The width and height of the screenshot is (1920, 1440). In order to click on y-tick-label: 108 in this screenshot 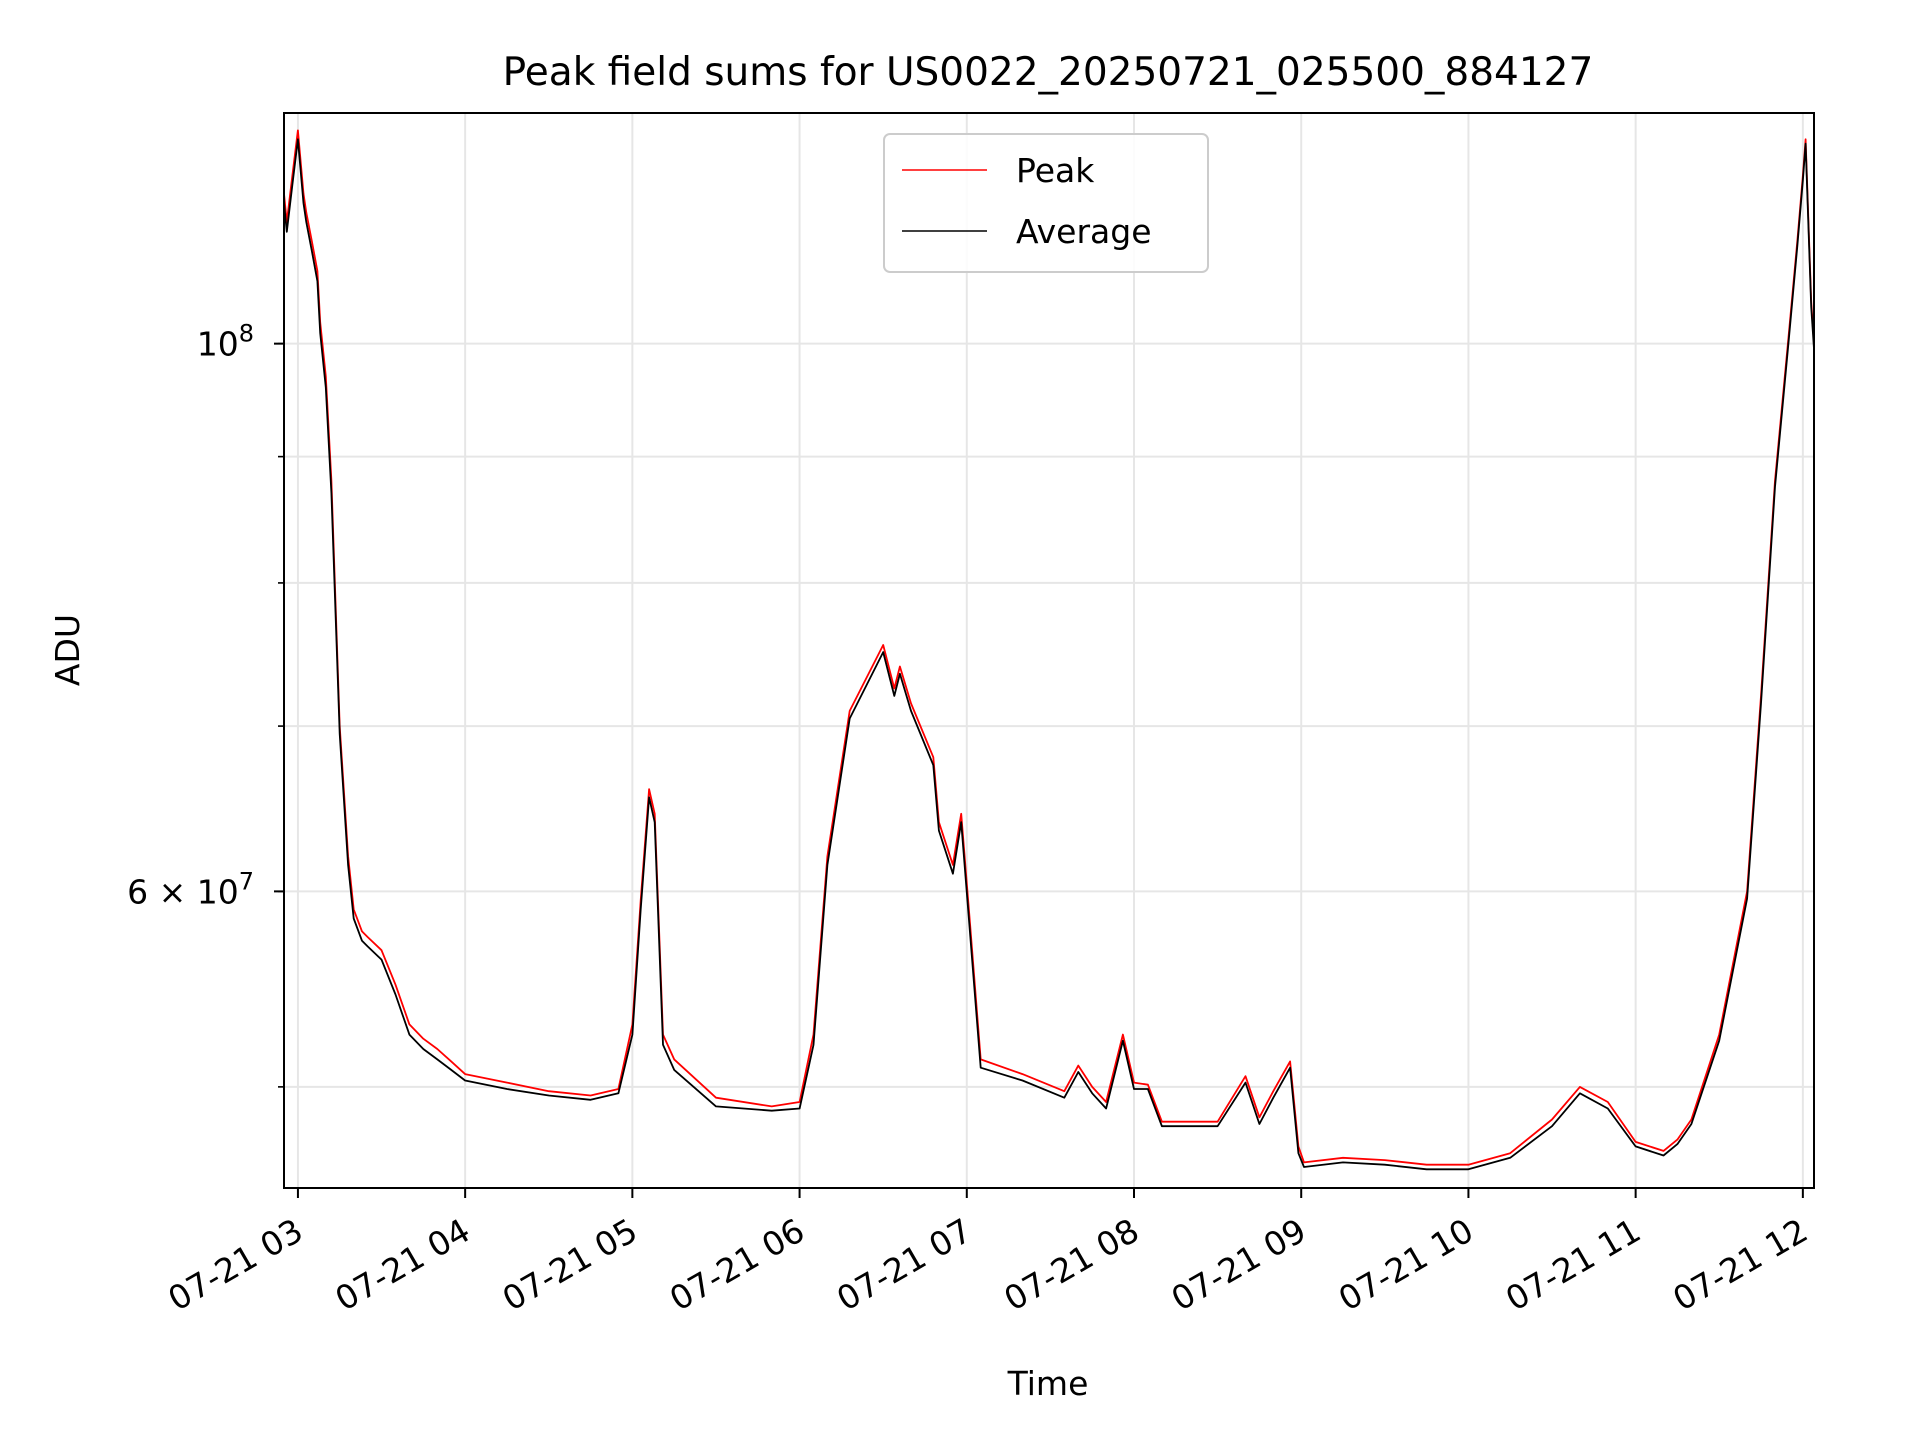, I will do `click(225, 342)`.